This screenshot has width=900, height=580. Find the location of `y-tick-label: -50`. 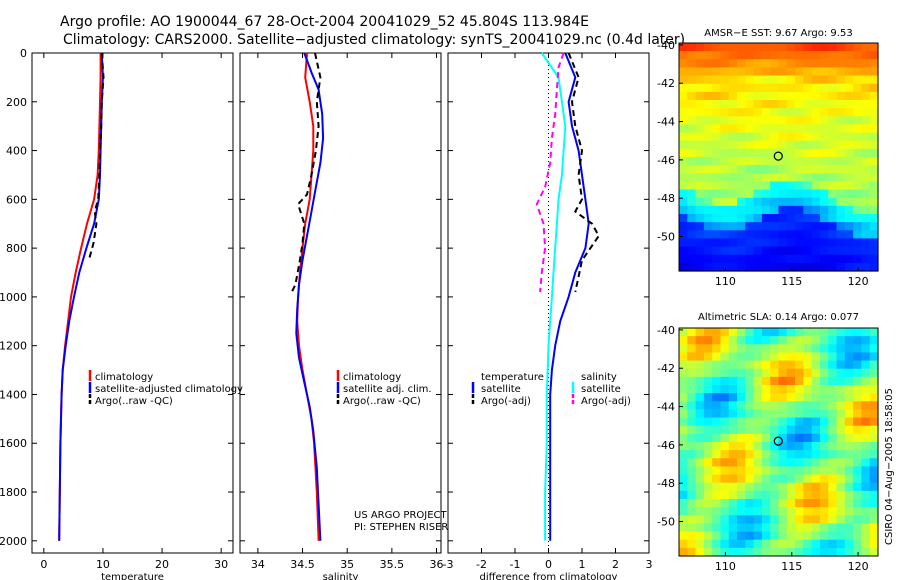

y-tick-label: -50 is located at coordinates (666, 522).